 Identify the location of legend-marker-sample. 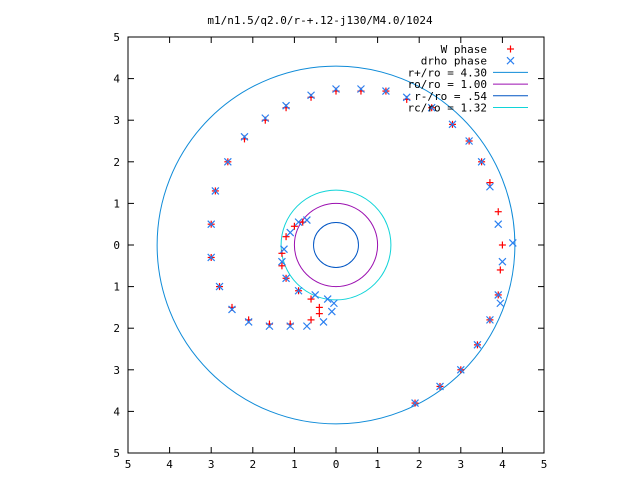
(510, 49).